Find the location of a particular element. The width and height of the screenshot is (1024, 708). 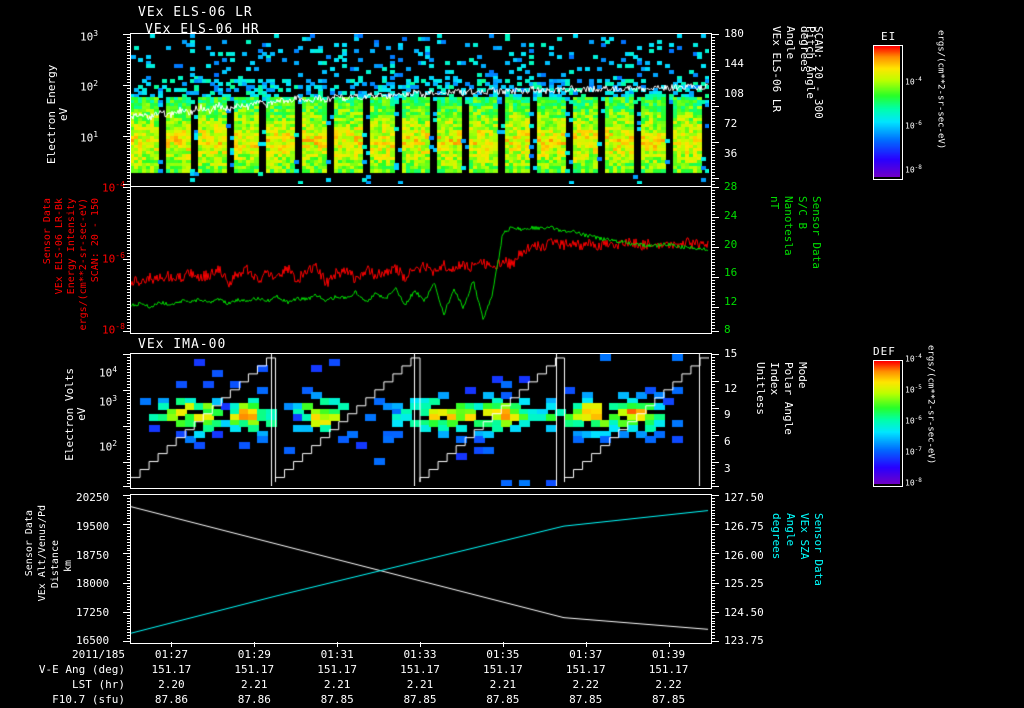

panel2-right-tick-8: 8 is located at coordinates (727, 329).